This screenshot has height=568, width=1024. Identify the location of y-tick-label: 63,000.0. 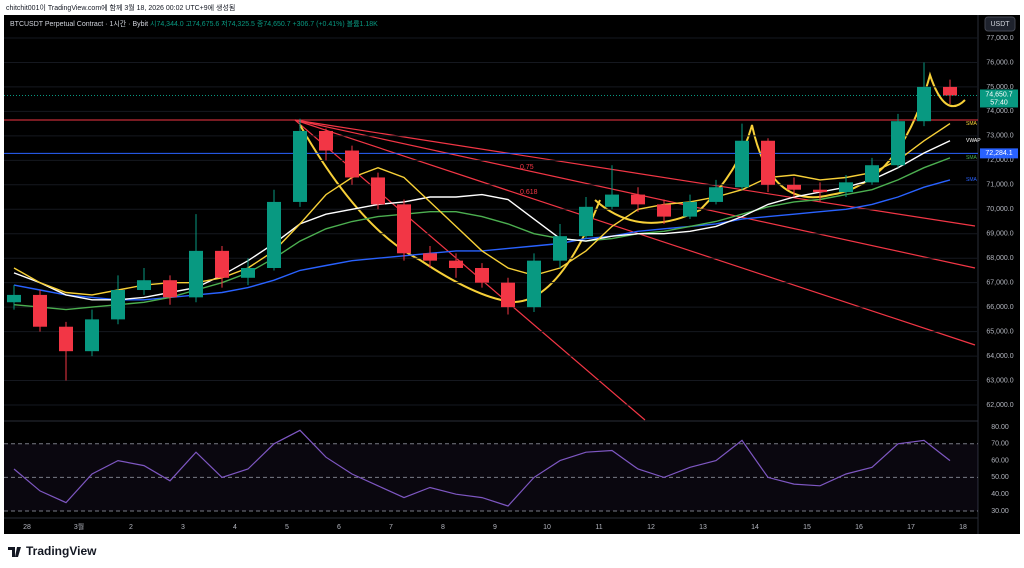
(999, 380).